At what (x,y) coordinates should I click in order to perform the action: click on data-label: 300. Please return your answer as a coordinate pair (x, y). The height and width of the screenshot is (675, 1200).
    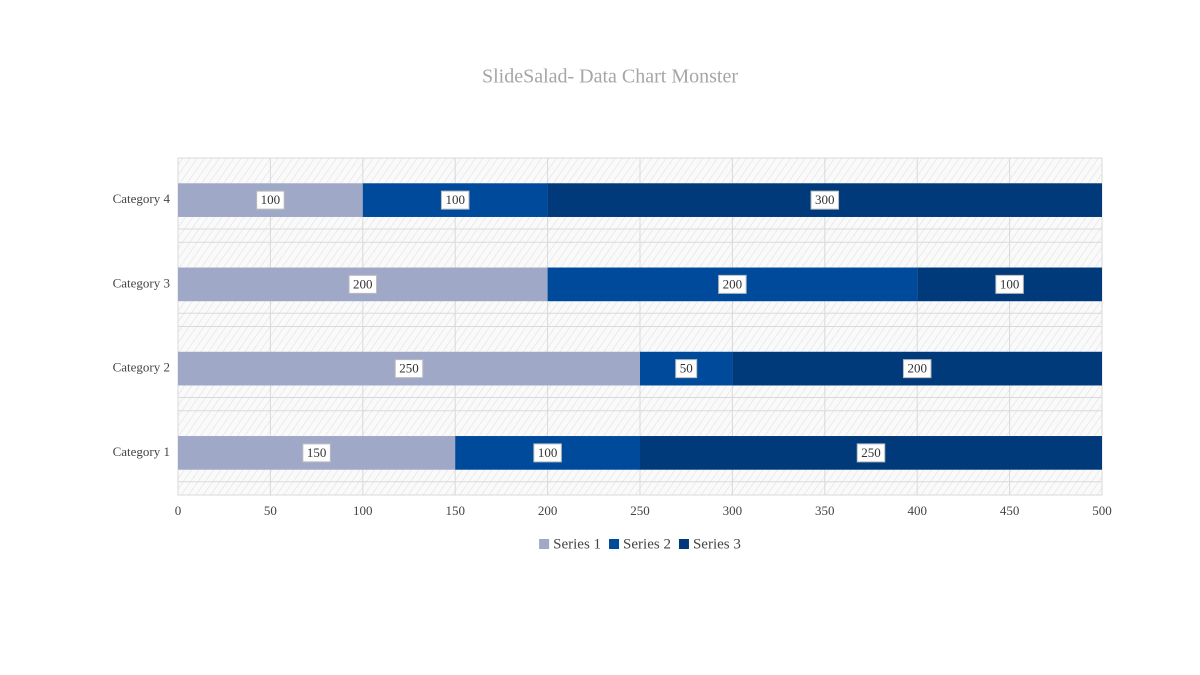
    Looking at the image, I should click on (825, 200).